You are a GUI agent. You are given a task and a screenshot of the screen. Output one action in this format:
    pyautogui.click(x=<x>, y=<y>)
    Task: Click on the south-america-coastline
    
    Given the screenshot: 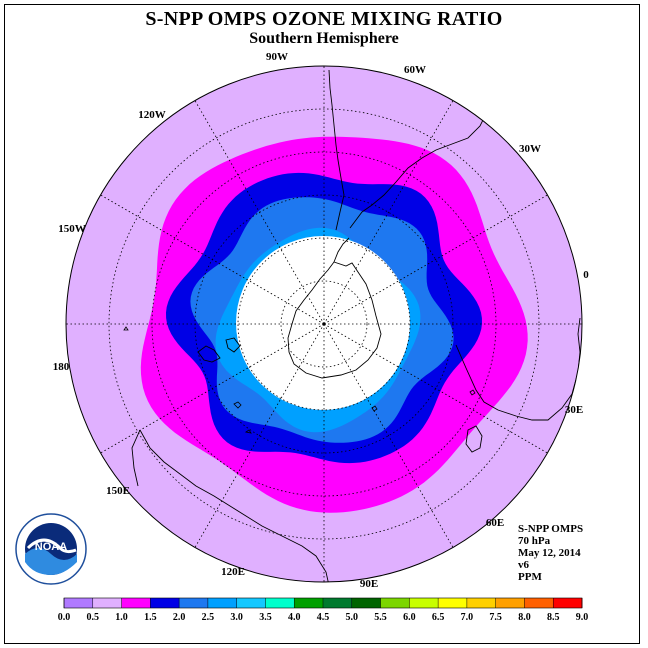 What is the action you would take?
    pyautogui.click(x=411, y=150)
    